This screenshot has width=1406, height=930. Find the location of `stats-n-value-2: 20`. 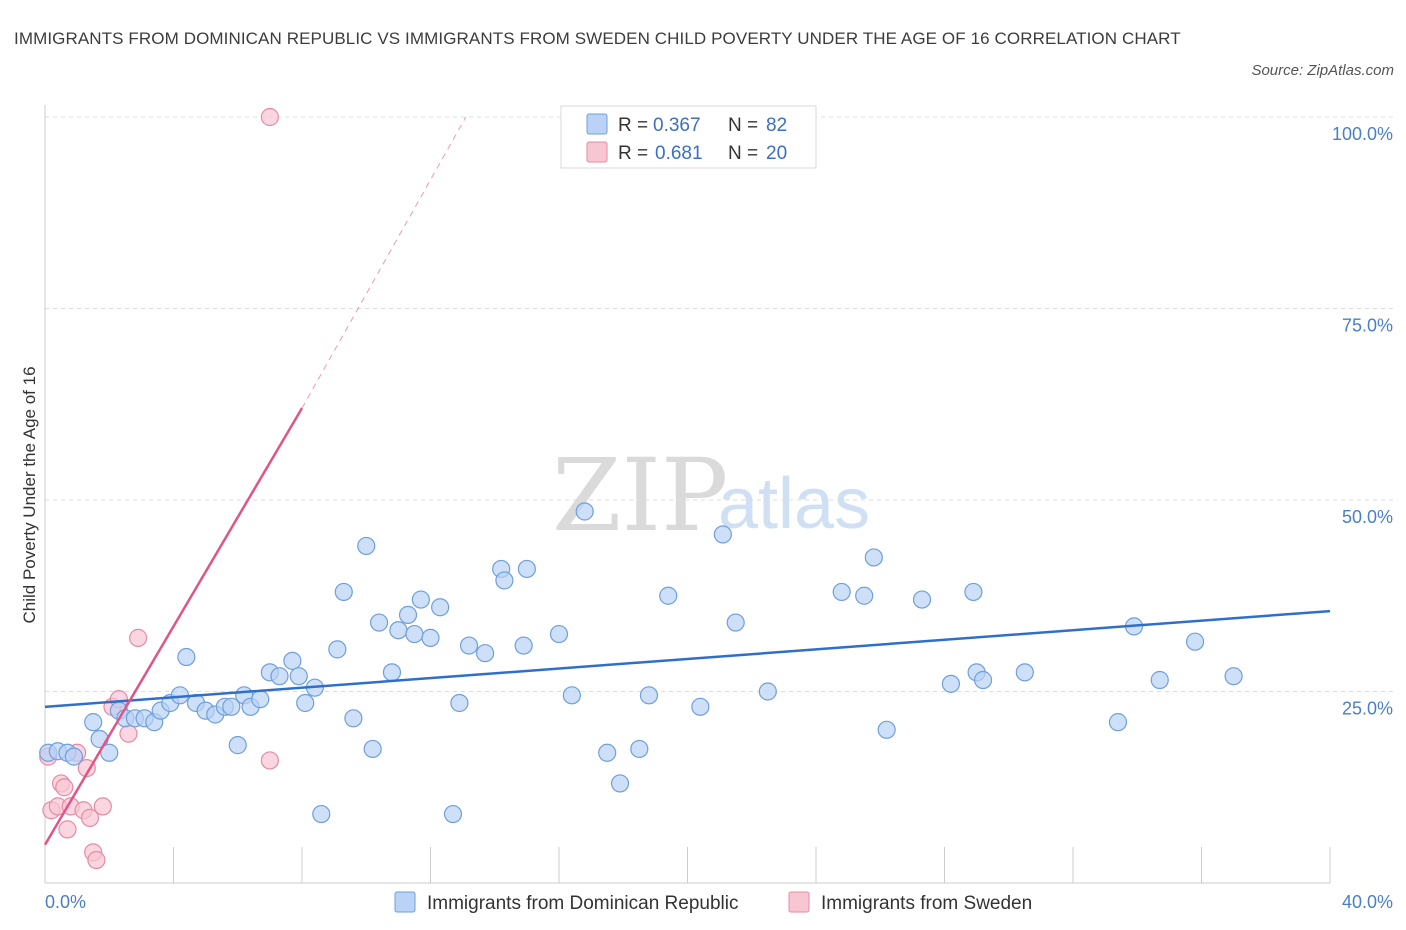

stats-n-value-2: 20 is located at coordinates (776, 153).